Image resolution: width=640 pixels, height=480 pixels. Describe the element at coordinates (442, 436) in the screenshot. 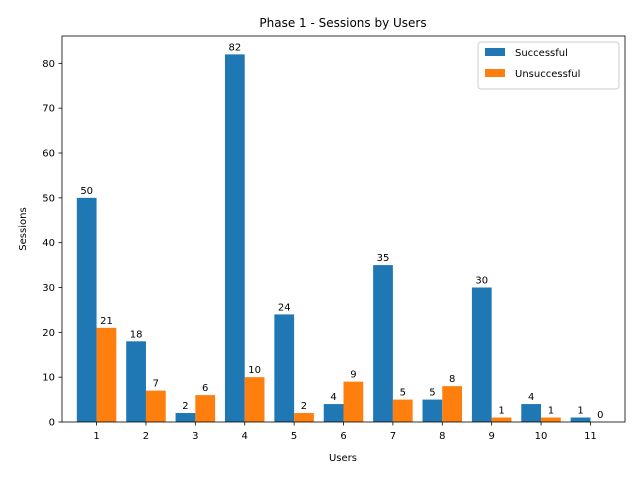

I see `x-tick-label: 8` at that location.